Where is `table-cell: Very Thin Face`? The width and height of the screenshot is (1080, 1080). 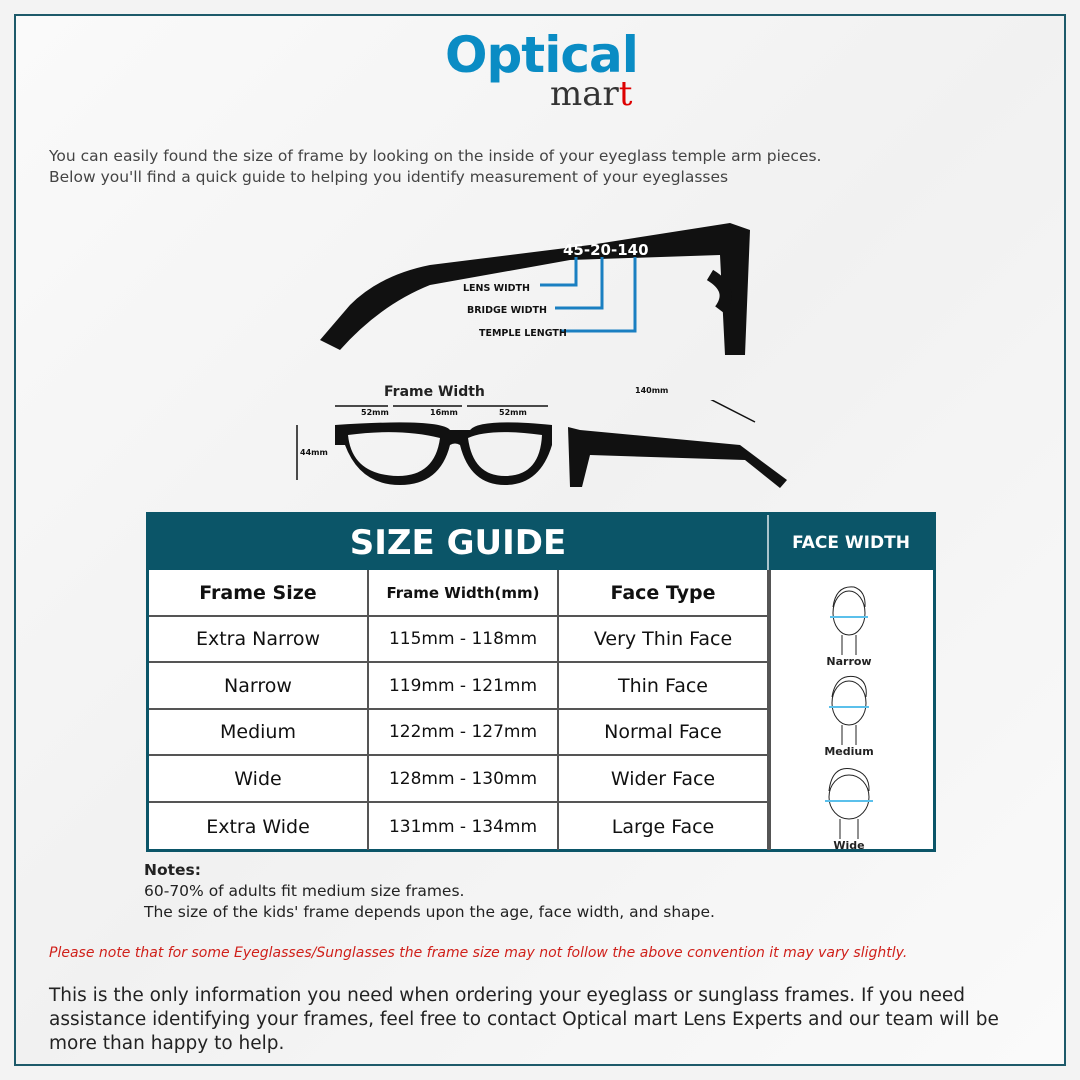 table-cell: Very Thin Face is located at coordinates (664, 640).